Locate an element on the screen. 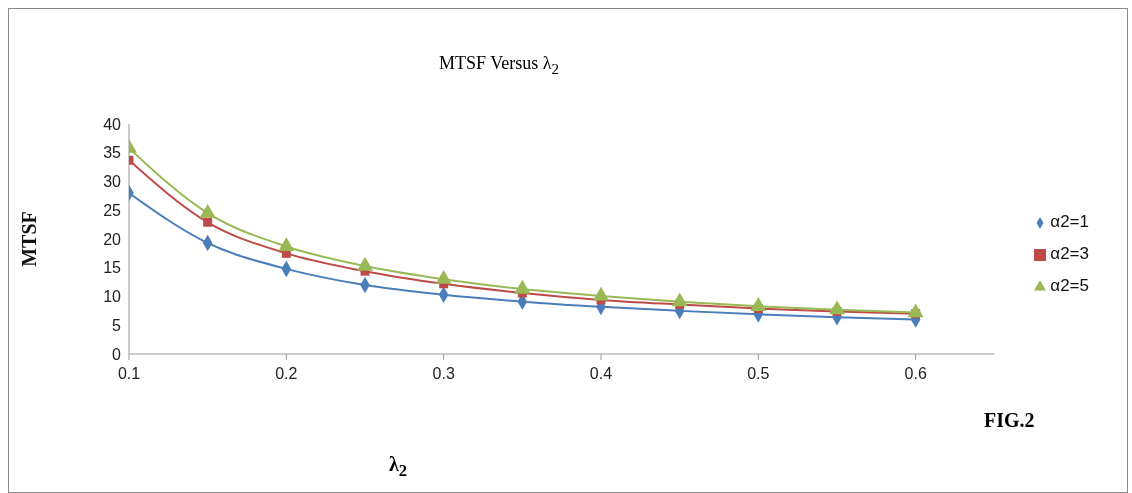 Image resolution: width=1132 pixels, height=493 pixels. y-tick-label: 10 is located at coordinates (112, 297).